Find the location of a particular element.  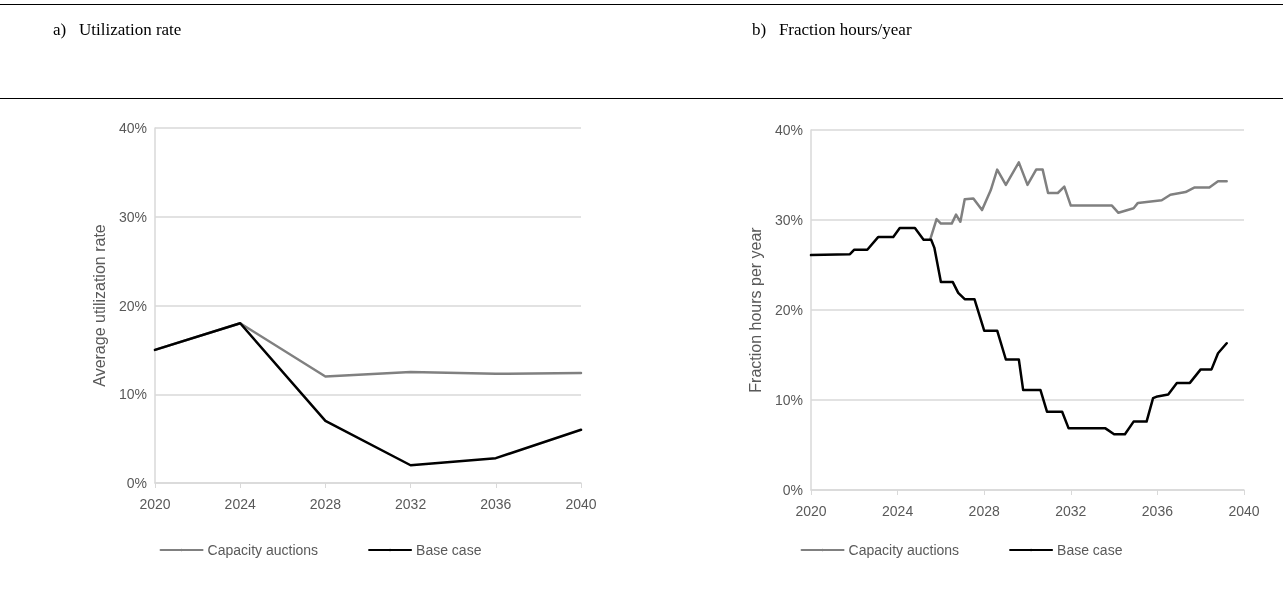

chart-title: a) Utilization rate is located at coordinates (117, 29).